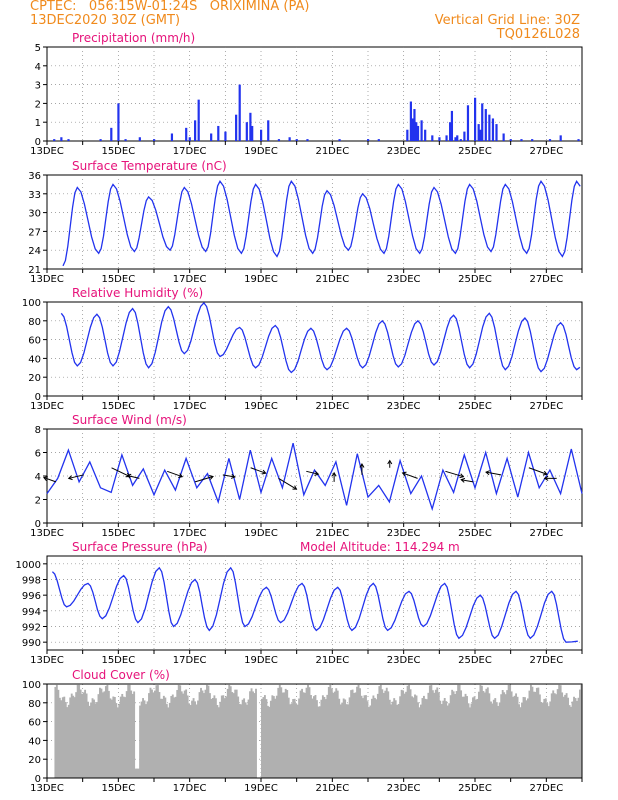 Image resolution: width=618 pixels, height=800 pixels. Describe the element at coordinates (105, 20) in the screenshot. I see `header-line2-left: 13DEC2020 30Z (GMT)` at that location.